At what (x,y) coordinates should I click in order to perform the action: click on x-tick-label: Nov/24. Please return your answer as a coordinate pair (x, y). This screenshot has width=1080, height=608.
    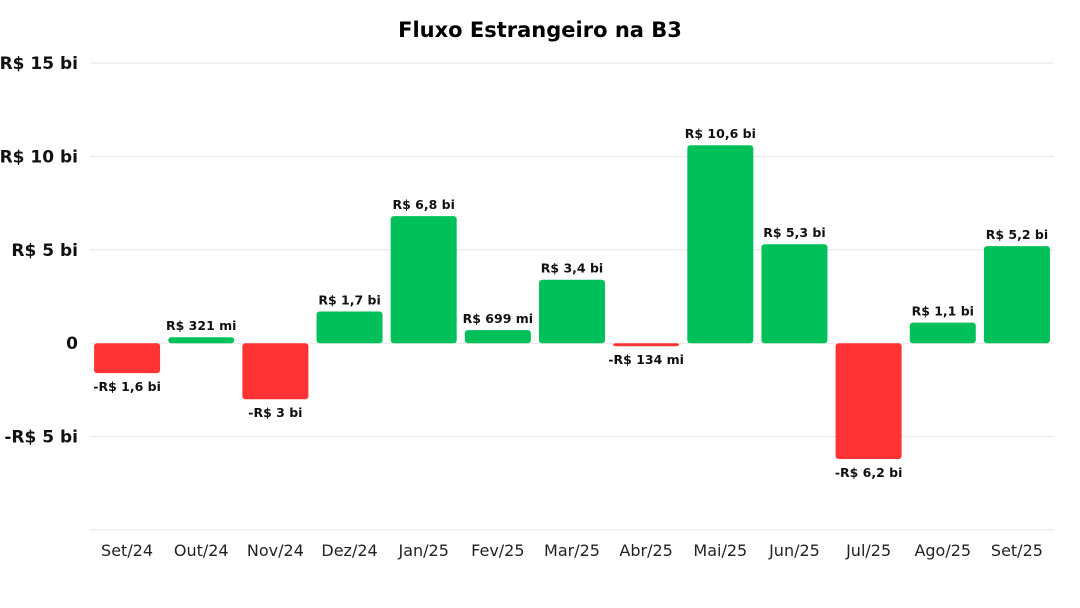
    Looking at the image, I should click on (275, 550).